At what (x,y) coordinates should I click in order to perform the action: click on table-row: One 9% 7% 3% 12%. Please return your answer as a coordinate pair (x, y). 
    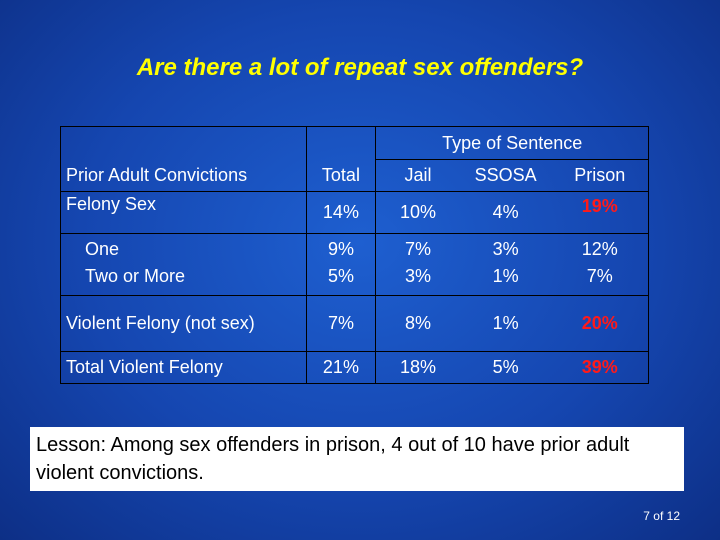
    Looking at the image, I should click on (354, 249).